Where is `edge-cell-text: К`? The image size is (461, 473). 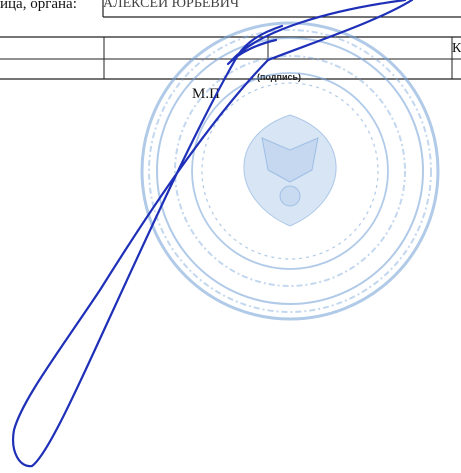 edge-cell-text: К is located at coordinates (456, 48).